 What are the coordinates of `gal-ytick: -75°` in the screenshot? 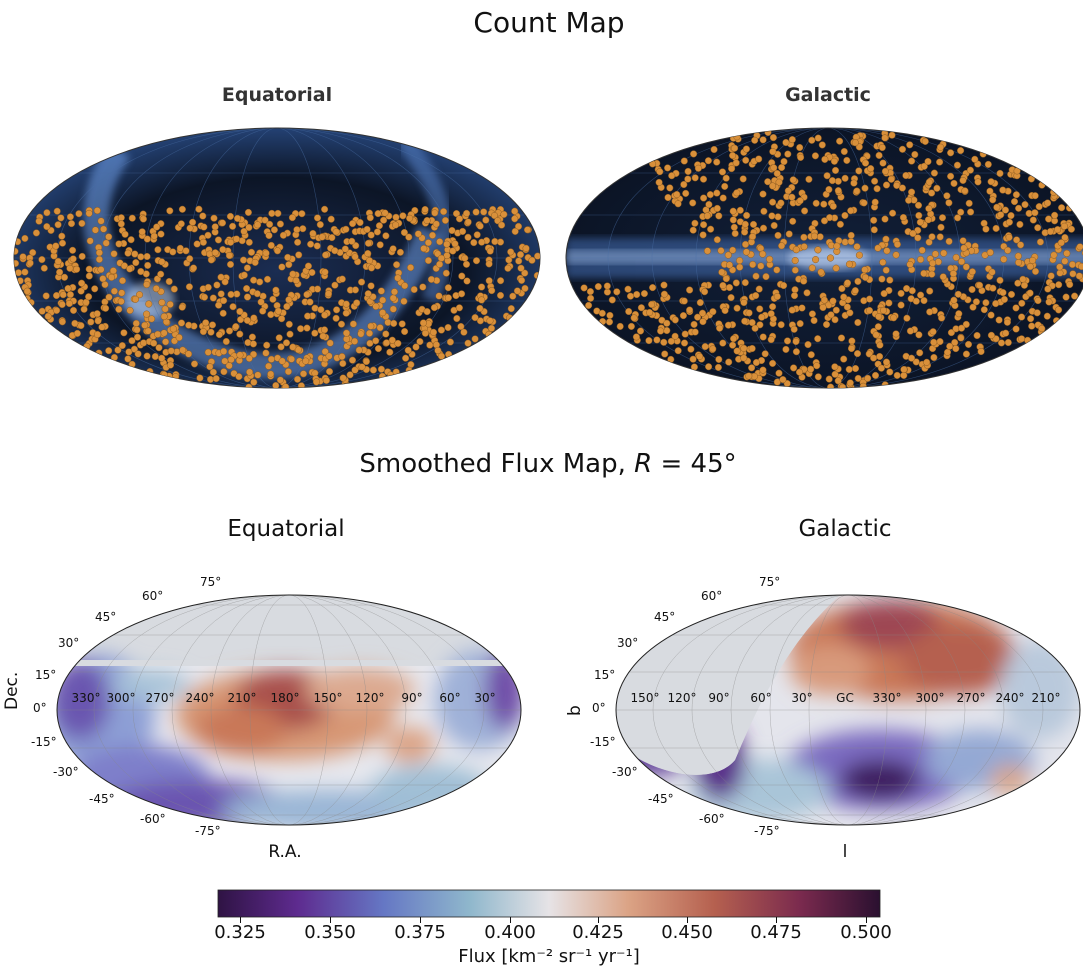 It's located at (767, 831).